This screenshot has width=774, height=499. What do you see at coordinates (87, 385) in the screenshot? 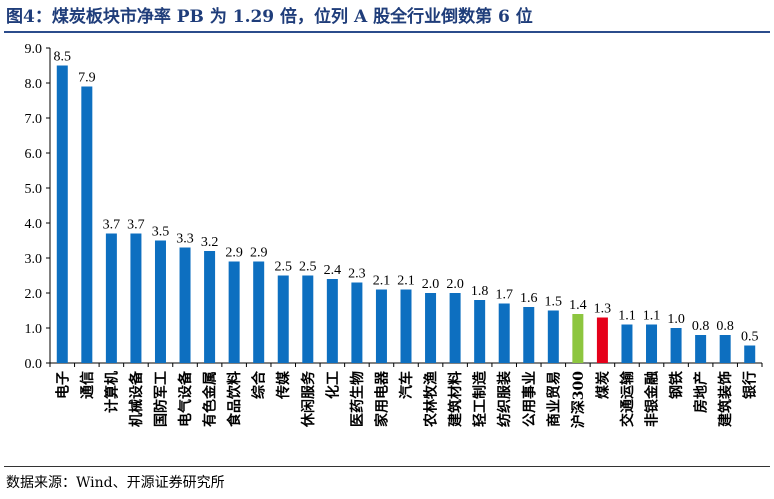
I see `category-label: 通信` at bounding box center [87, 385].